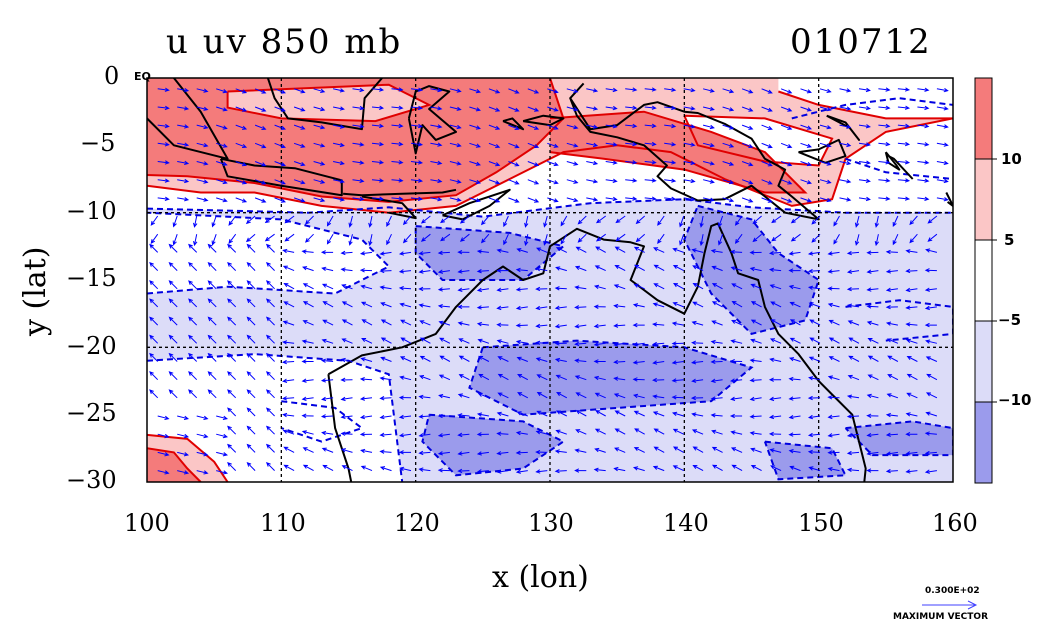 This screenshot has width=1056, height=631. I want to click on y-tick-25: −25, so click(91, 413).